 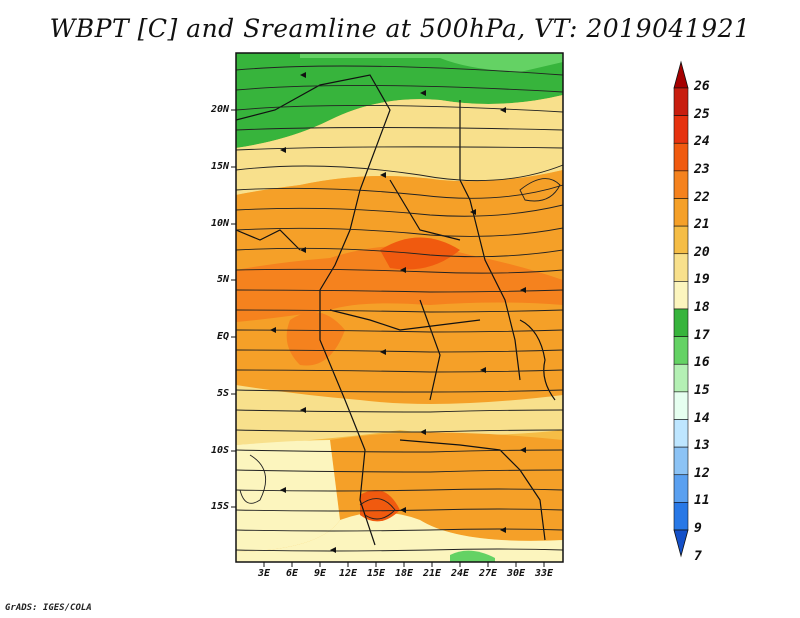 I want to click on lat-label-15s: 15S, so click(x=219, y=506).